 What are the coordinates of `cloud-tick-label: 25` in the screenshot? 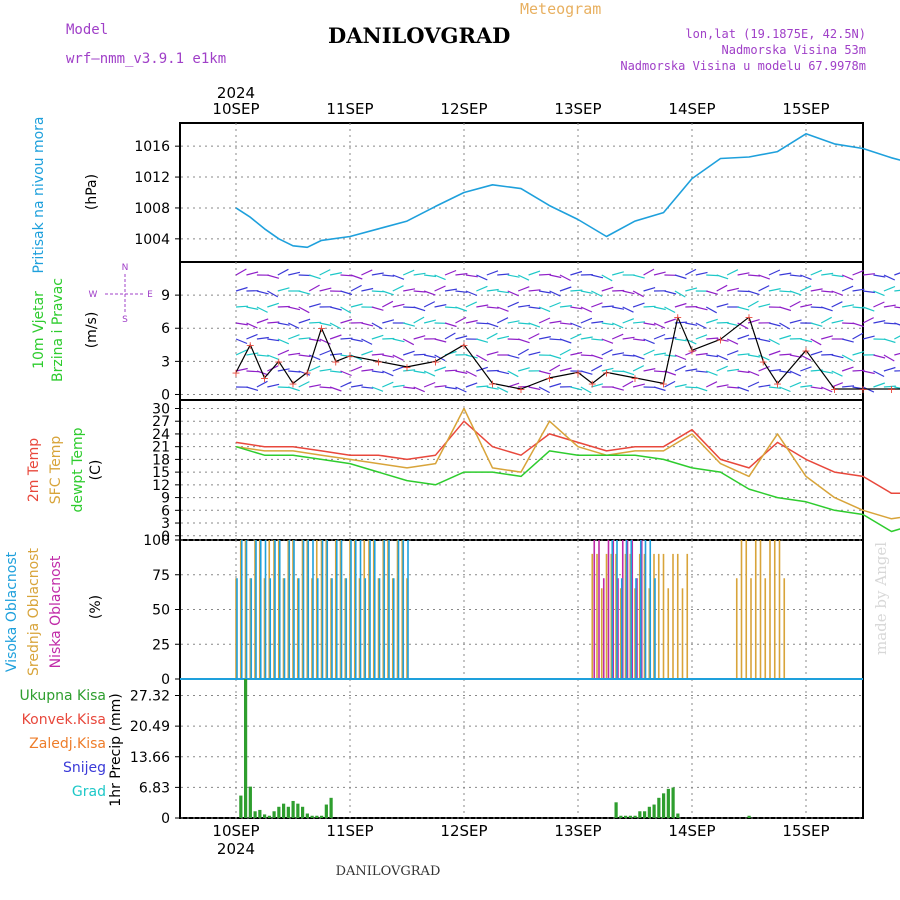 It's located at (161, 645).